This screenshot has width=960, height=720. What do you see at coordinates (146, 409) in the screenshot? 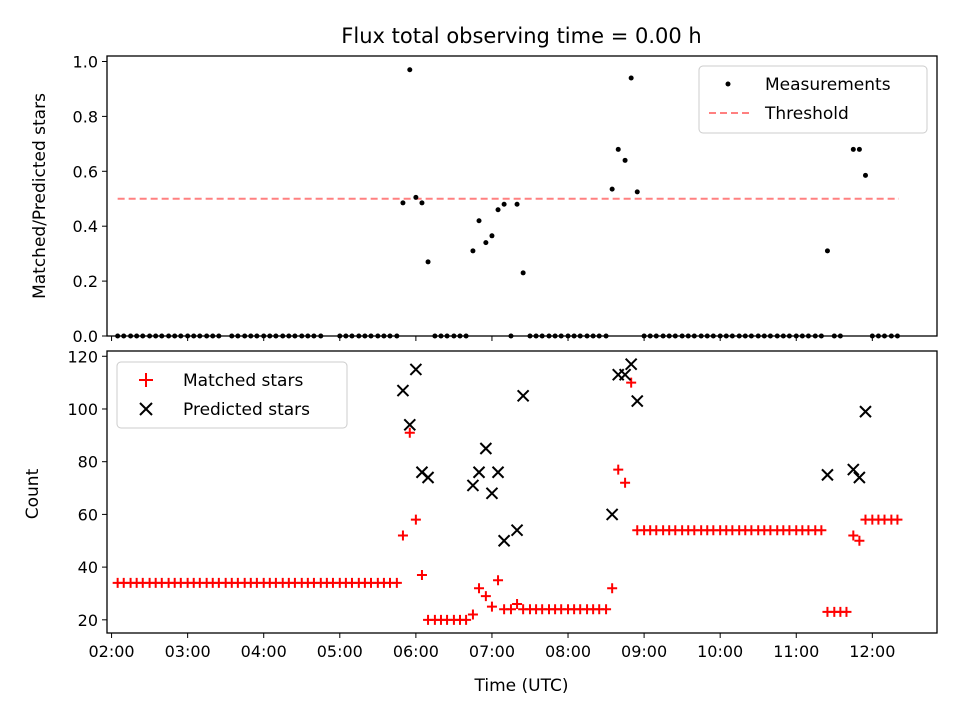
I see `legend-predicted-marker` at bounding box center [146, 409].